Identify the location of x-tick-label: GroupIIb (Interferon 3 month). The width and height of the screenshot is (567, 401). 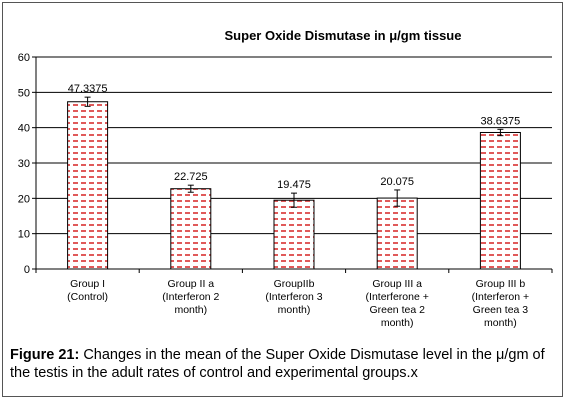
(293, 297).